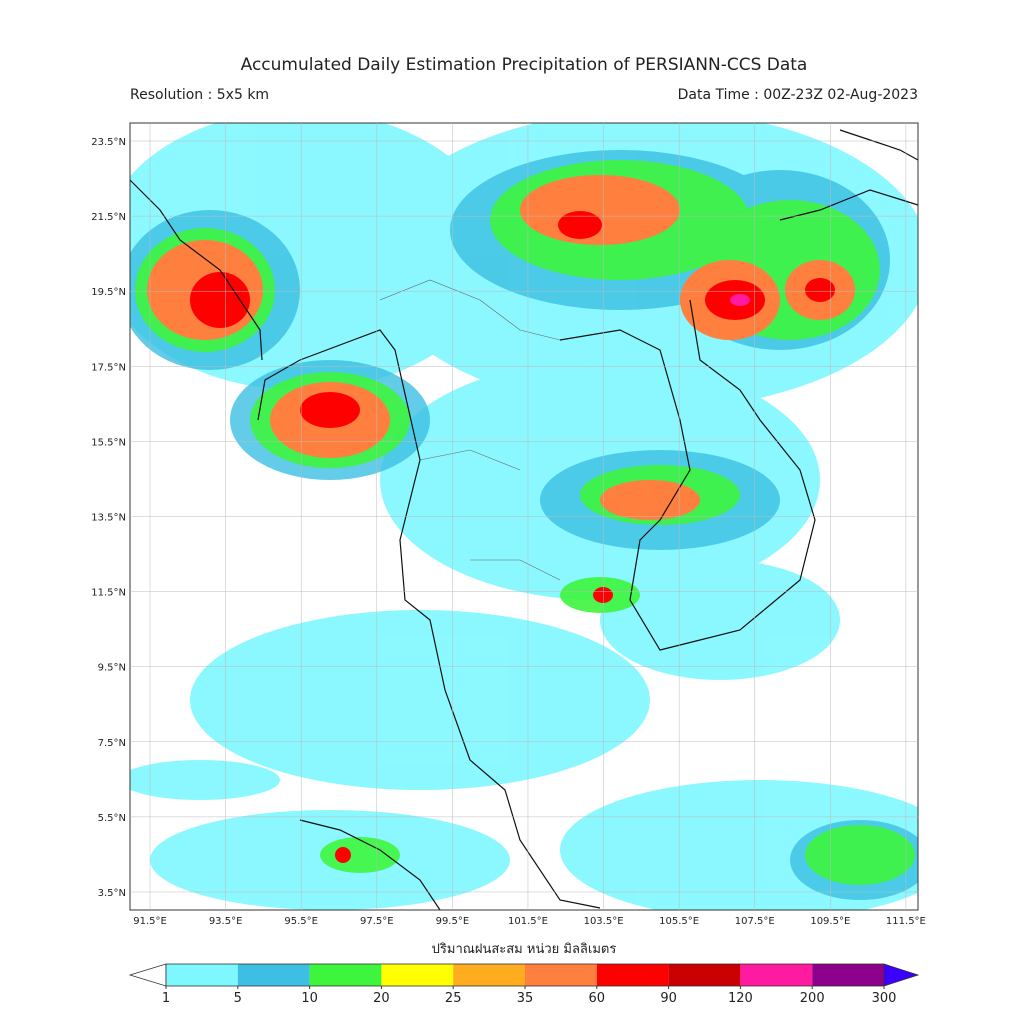 This screenshot has height=1028, width=1024. Describe the element at coordinates (679, 921) in the screenshot. I see `lon-tick-label: 105.5°E` at that location.